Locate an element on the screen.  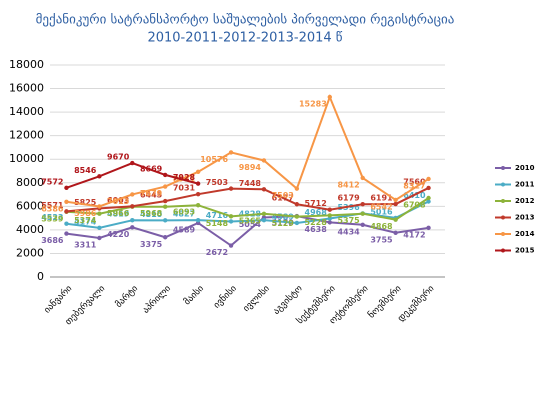
value-label: 4523 is located at coordinates (52, 217).